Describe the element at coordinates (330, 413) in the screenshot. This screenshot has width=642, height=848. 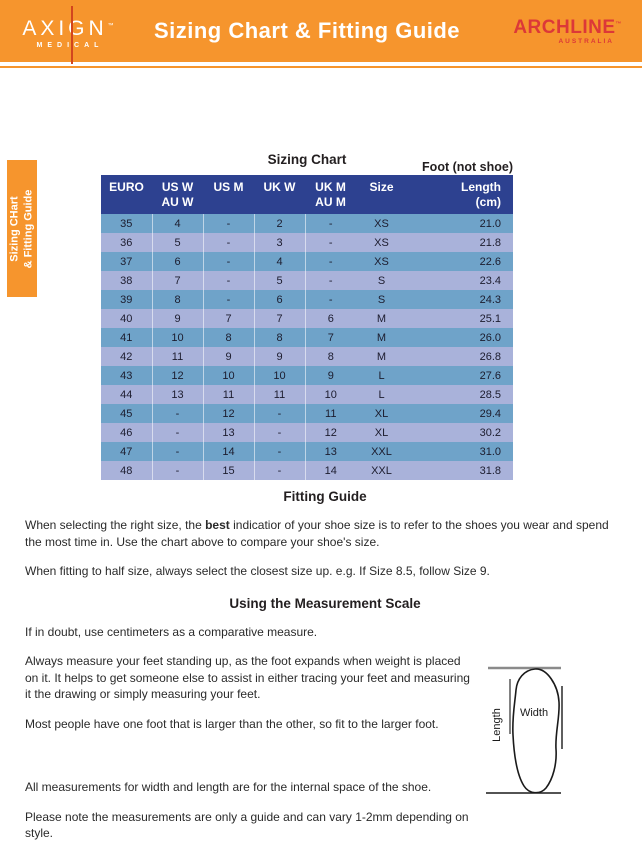
I see `table-cell: 11` at that location.